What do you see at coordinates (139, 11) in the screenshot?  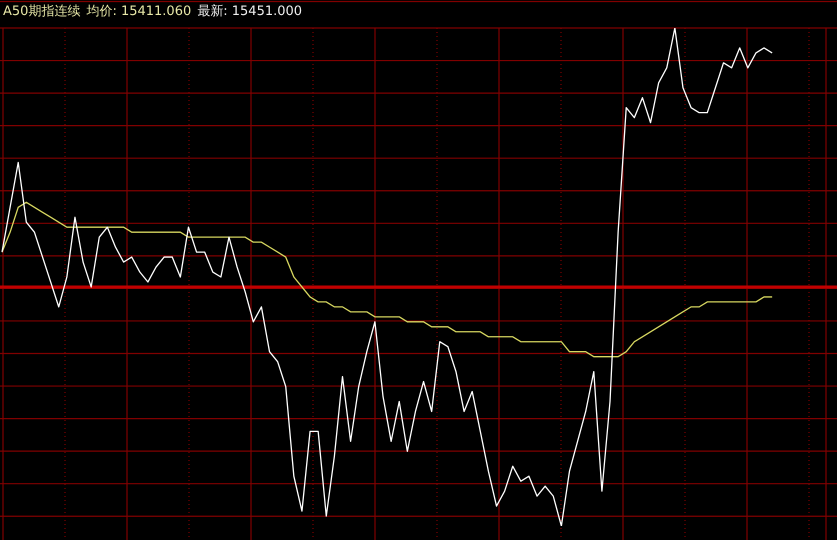 I see `text: 均价: 15411.060` at bounding box center [139, 11].